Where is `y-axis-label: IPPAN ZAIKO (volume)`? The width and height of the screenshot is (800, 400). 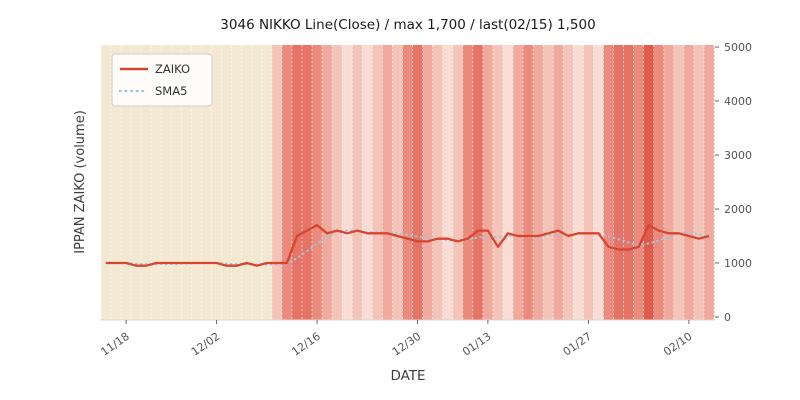
y-axis-label: IPPAN ZAIKO (volume) is located at coordinates (80, 182).